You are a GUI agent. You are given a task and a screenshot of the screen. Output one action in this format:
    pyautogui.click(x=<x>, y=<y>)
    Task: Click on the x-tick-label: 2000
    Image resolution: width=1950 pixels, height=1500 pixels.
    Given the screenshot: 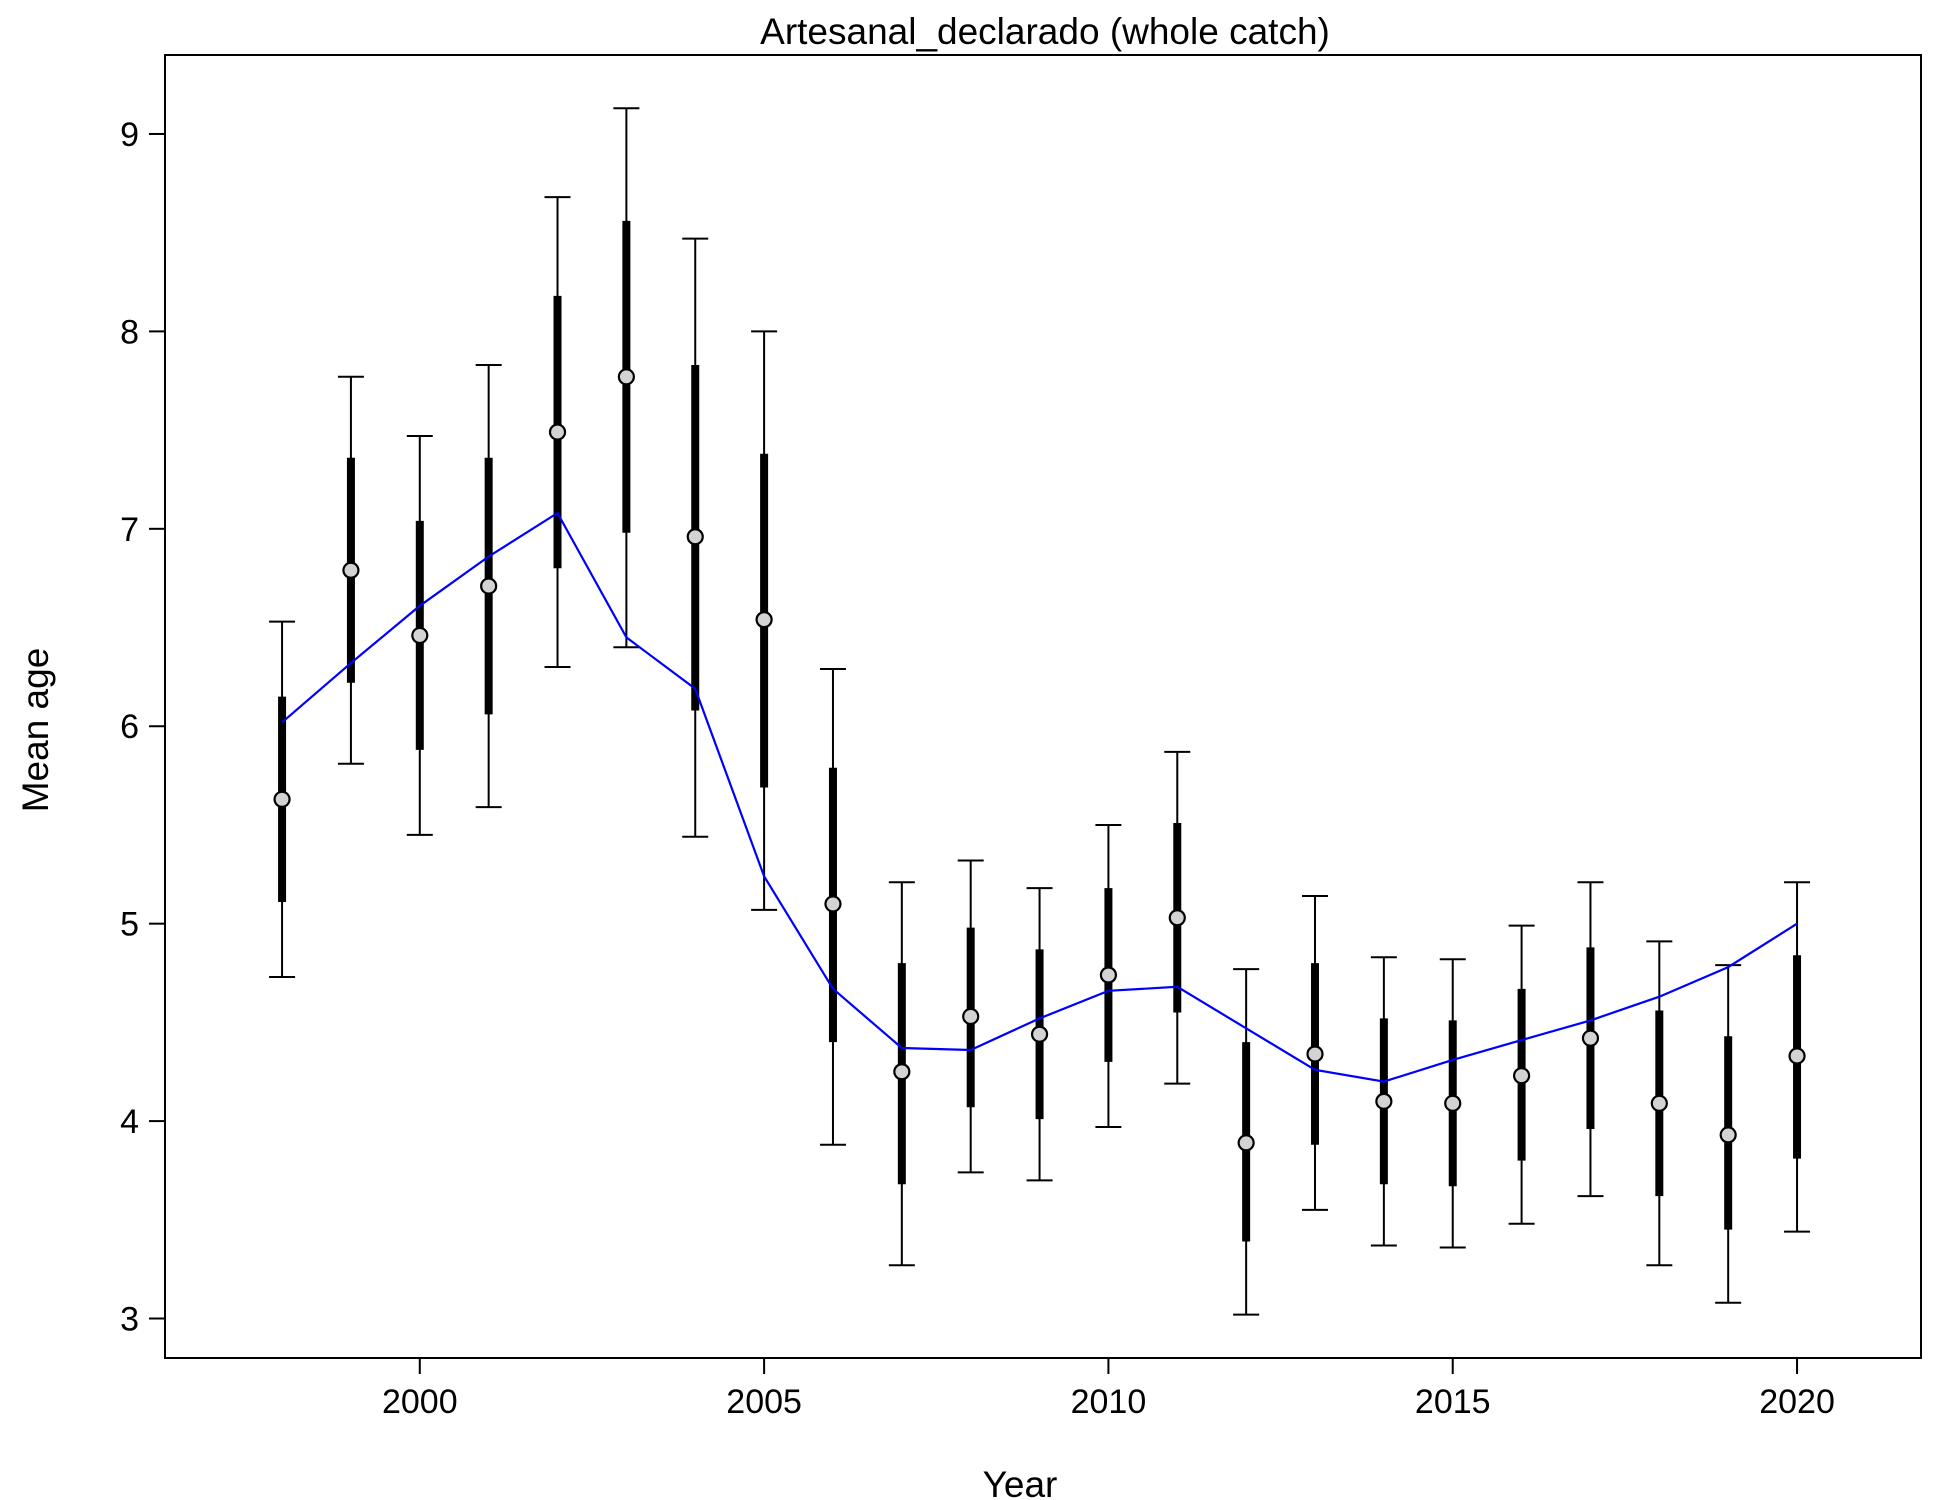 What is the action you would take?
    pyautogui.click(x=420, y=1402)
    